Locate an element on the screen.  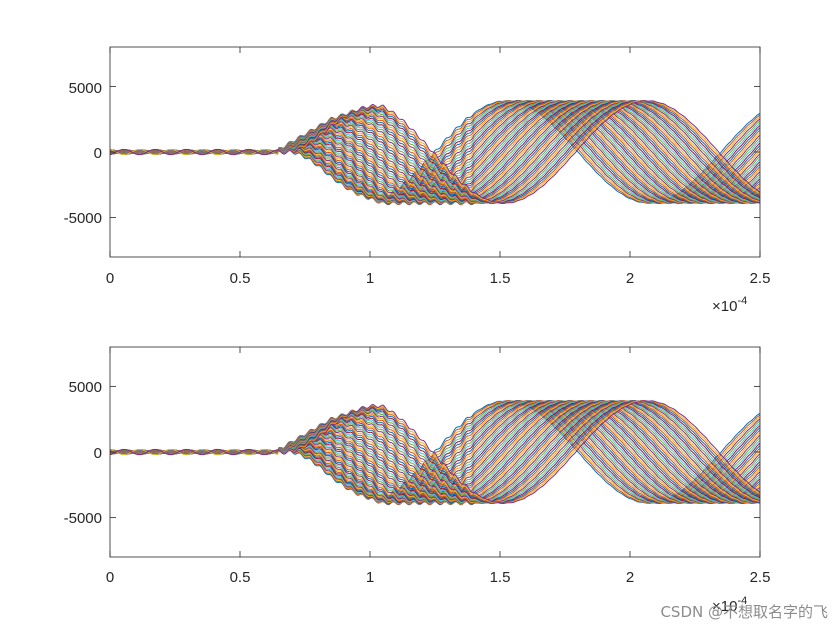
top-x-exponent: ×10⁻⁴ is located at coordinates (729, 305).